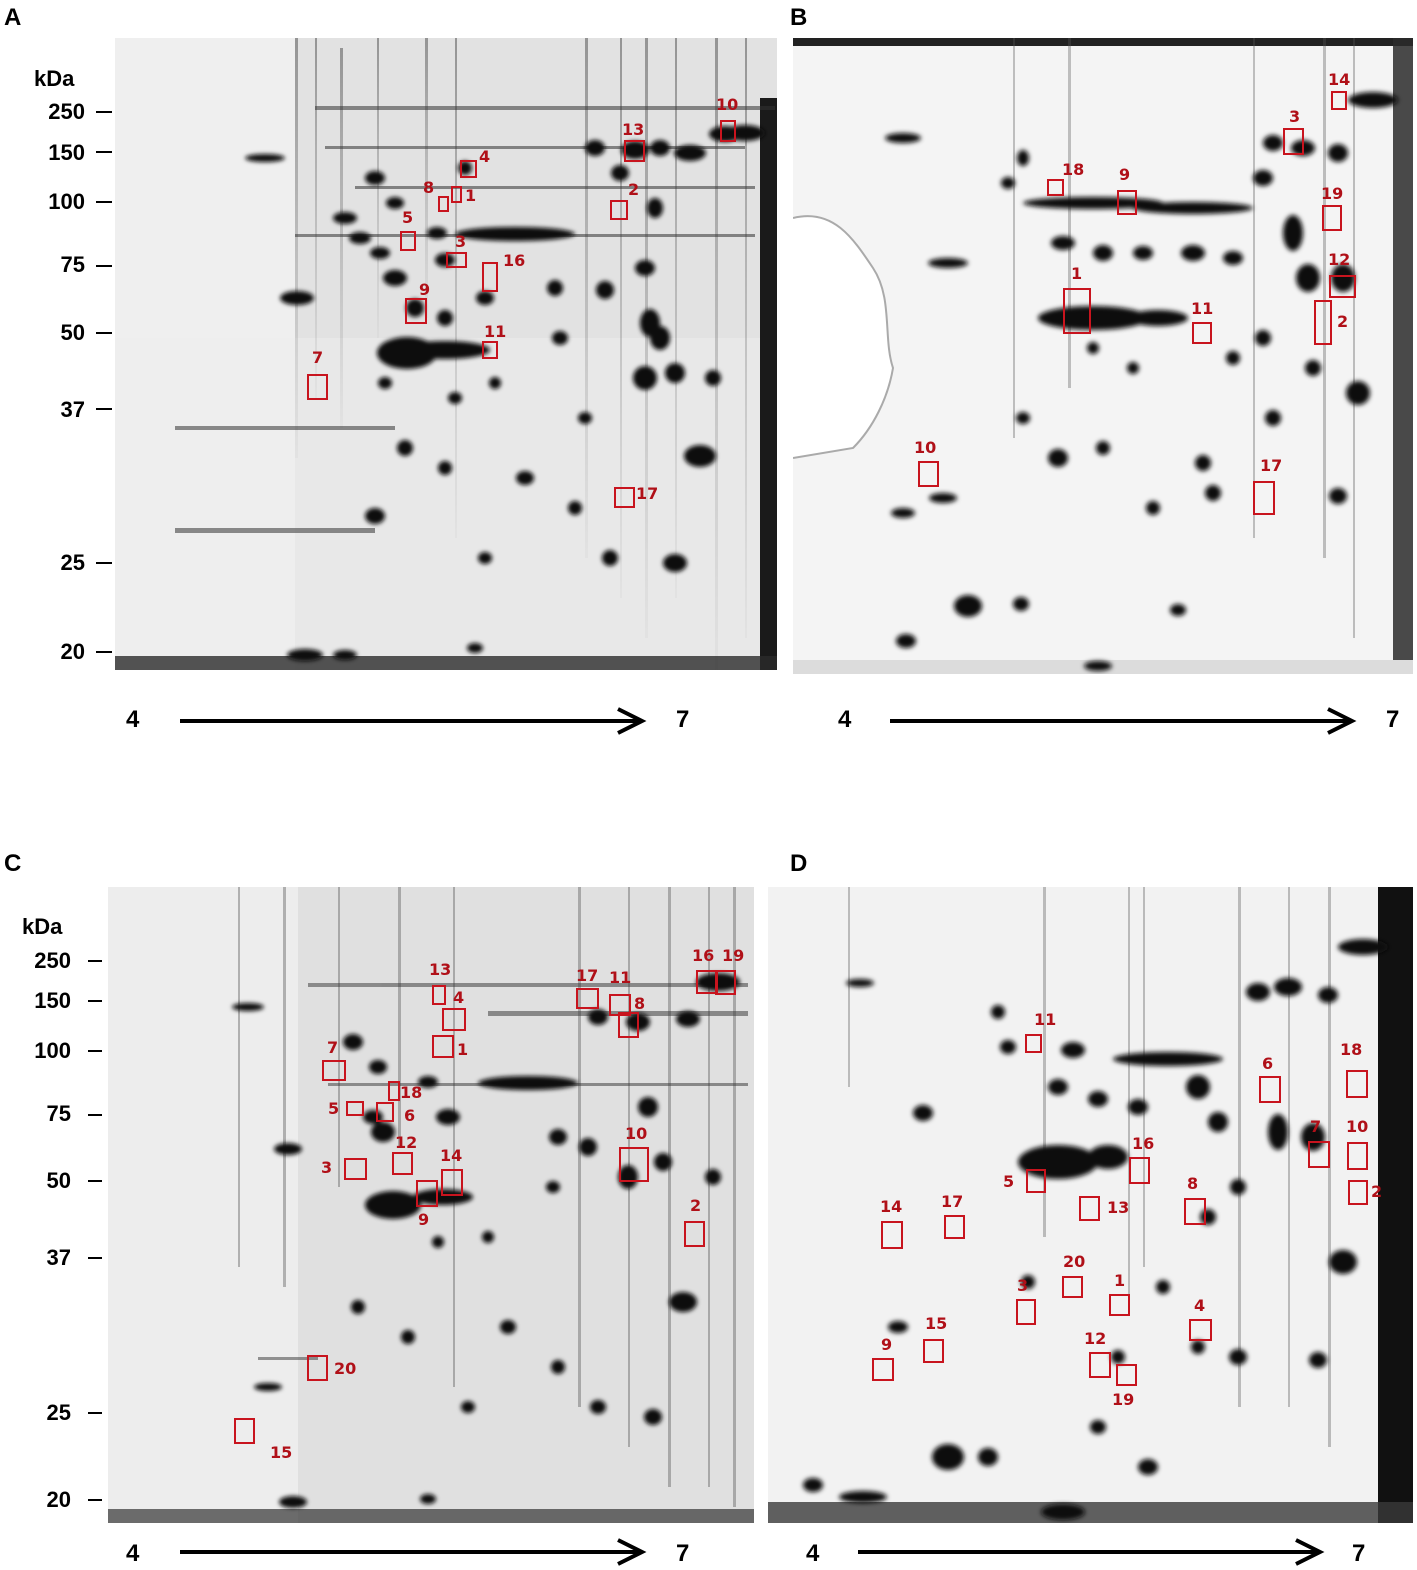 The height and width of the screenshot is (1570, 1417). I want to click on spot-label: 4, so click(485, 156).